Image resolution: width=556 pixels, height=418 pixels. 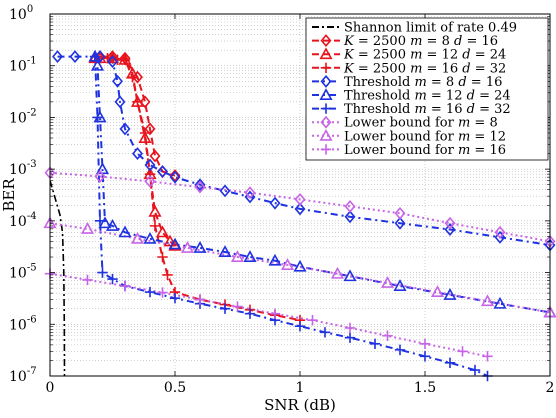 What do you see at coordinates (420, 41) in the screenshot?
I see `legend-entry-2: K = 2500 m = 8 d = 16` at bounding box center [420, 41].